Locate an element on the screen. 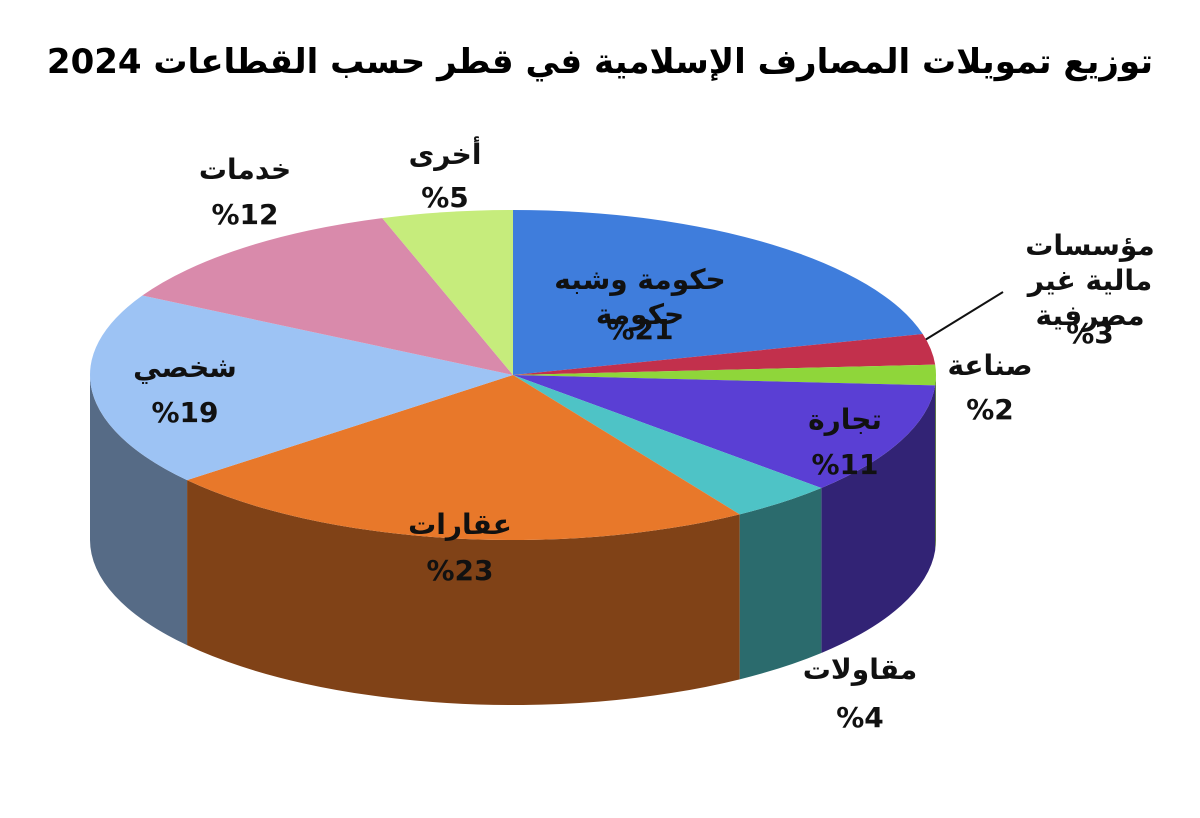  slice-label: مقاولات is located at coordinates (860, 669).